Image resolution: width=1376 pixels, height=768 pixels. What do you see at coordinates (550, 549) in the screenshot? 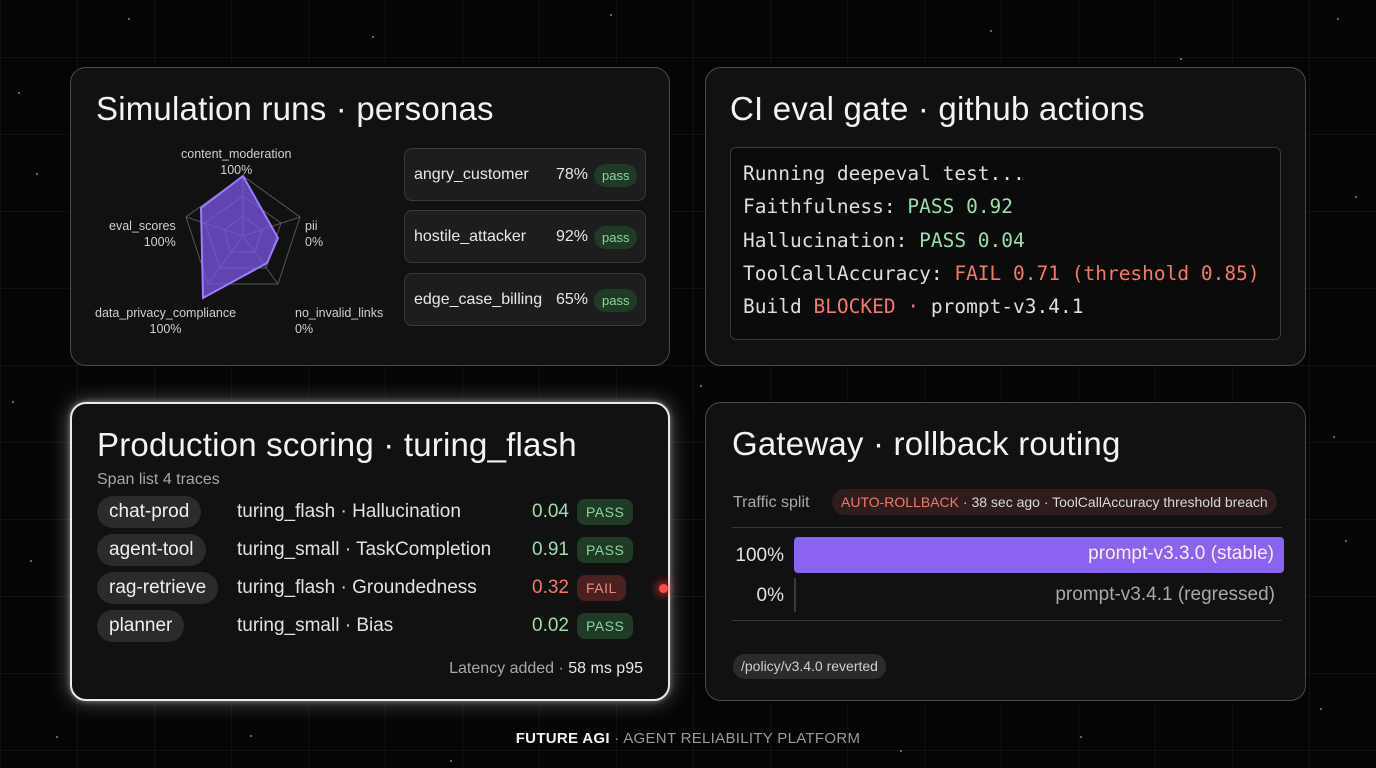
I see `trace-score: 0.91` at bounding box center [550, 549].